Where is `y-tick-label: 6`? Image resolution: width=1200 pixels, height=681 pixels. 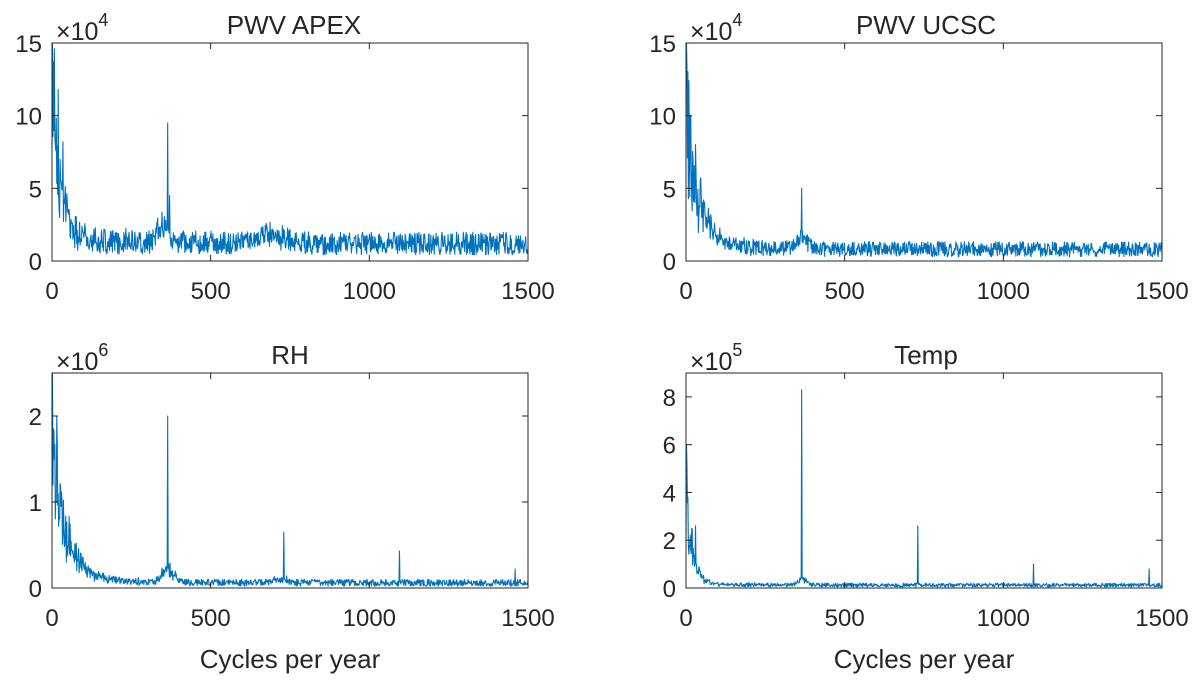
y-tick-label: 6 is located at coordinates (669, 446).